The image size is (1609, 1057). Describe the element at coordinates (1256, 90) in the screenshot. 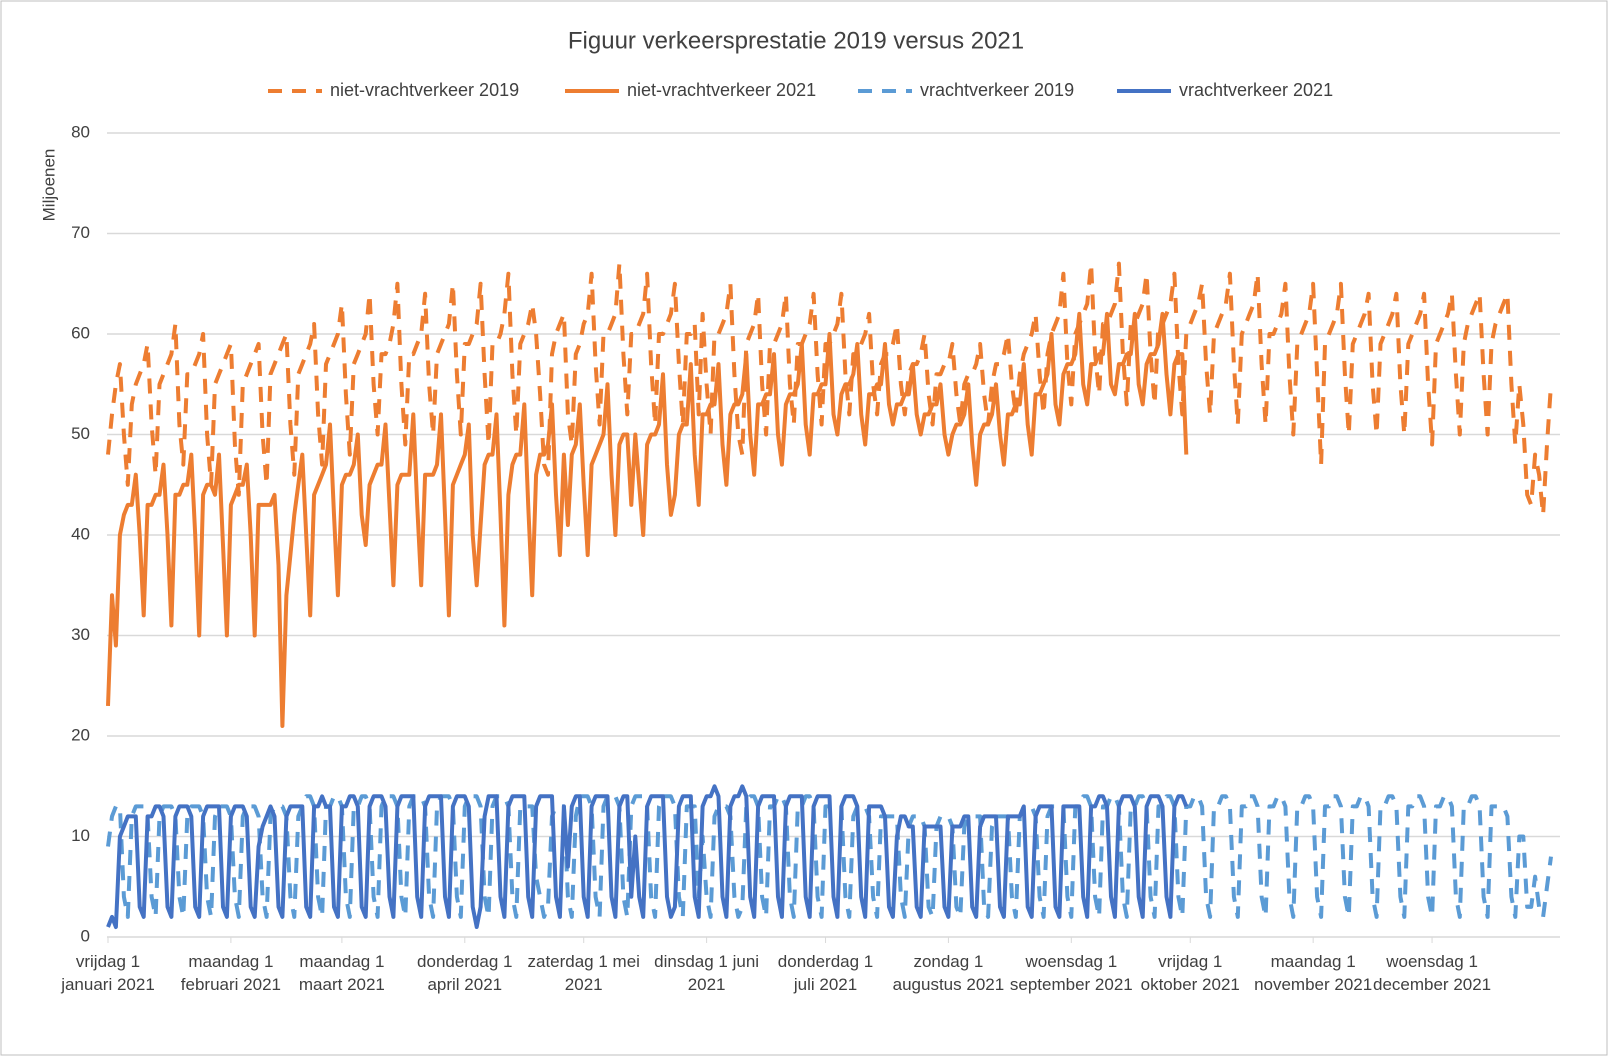

I see `legend-label: vrachtverkeer 2021` at that location.